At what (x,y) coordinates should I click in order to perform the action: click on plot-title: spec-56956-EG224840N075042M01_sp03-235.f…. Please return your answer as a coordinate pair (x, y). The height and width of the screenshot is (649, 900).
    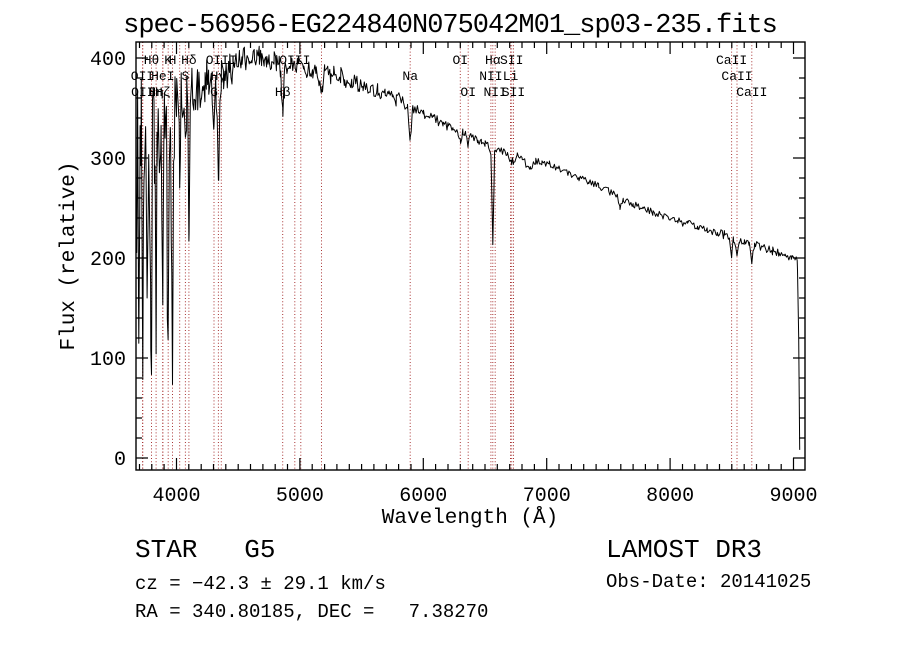
    Looking at the image, I should click on (450, 26).